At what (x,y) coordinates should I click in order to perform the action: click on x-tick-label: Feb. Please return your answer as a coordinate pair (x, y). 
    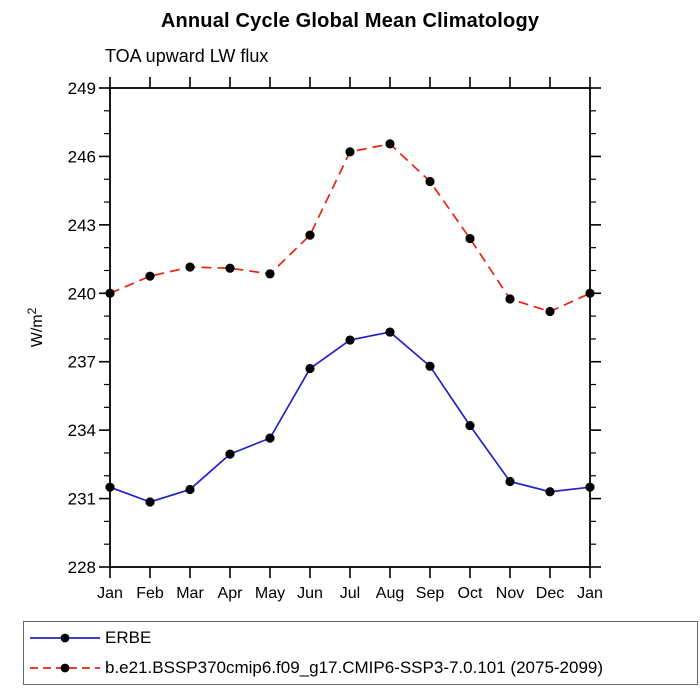
    Looking at the image, I should click on (150, 593).